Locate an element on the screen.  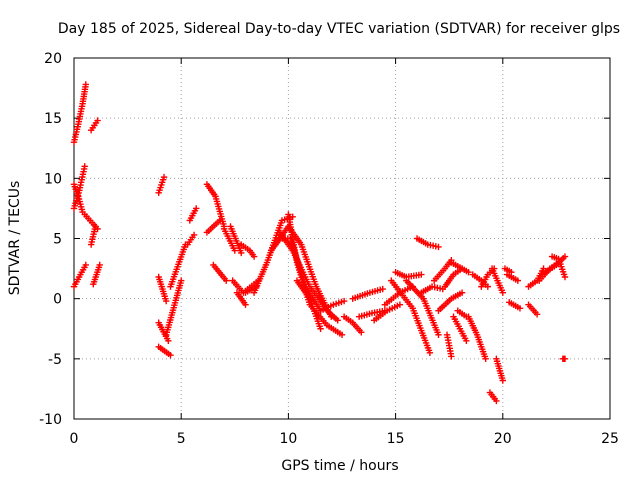
x-tick-label: 20 is located at coordinates (503, 439).